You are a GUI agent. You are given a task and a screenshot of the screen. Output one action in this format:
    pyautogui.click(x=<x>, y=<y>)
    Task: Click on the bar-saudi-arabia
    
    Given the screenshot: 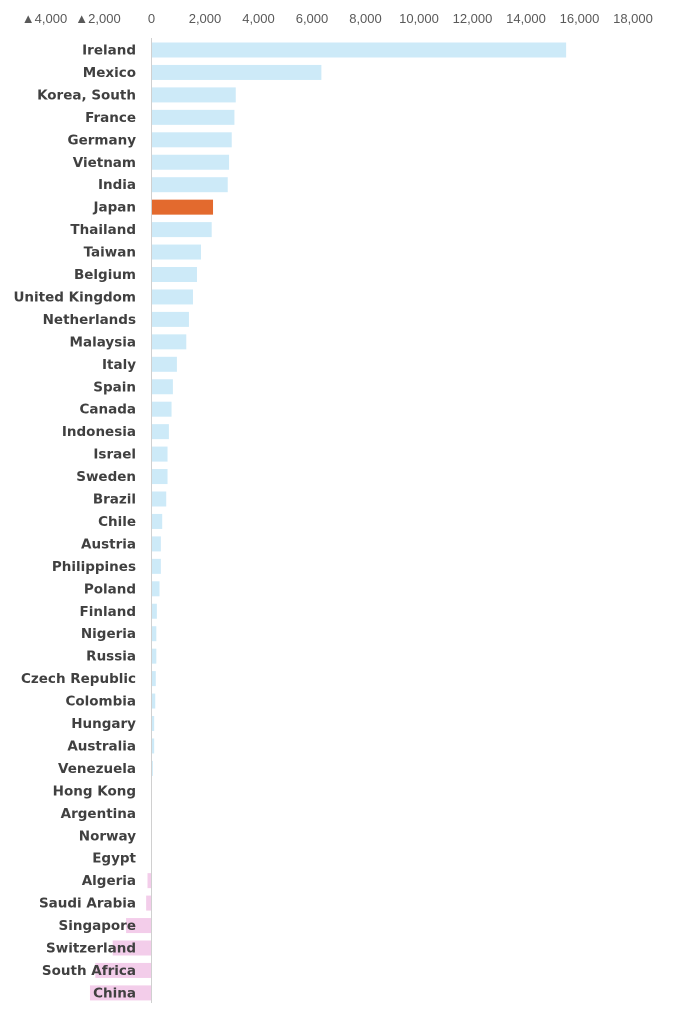 What is the action you would take?
    pyautogui.click(x=149, y=903)
    